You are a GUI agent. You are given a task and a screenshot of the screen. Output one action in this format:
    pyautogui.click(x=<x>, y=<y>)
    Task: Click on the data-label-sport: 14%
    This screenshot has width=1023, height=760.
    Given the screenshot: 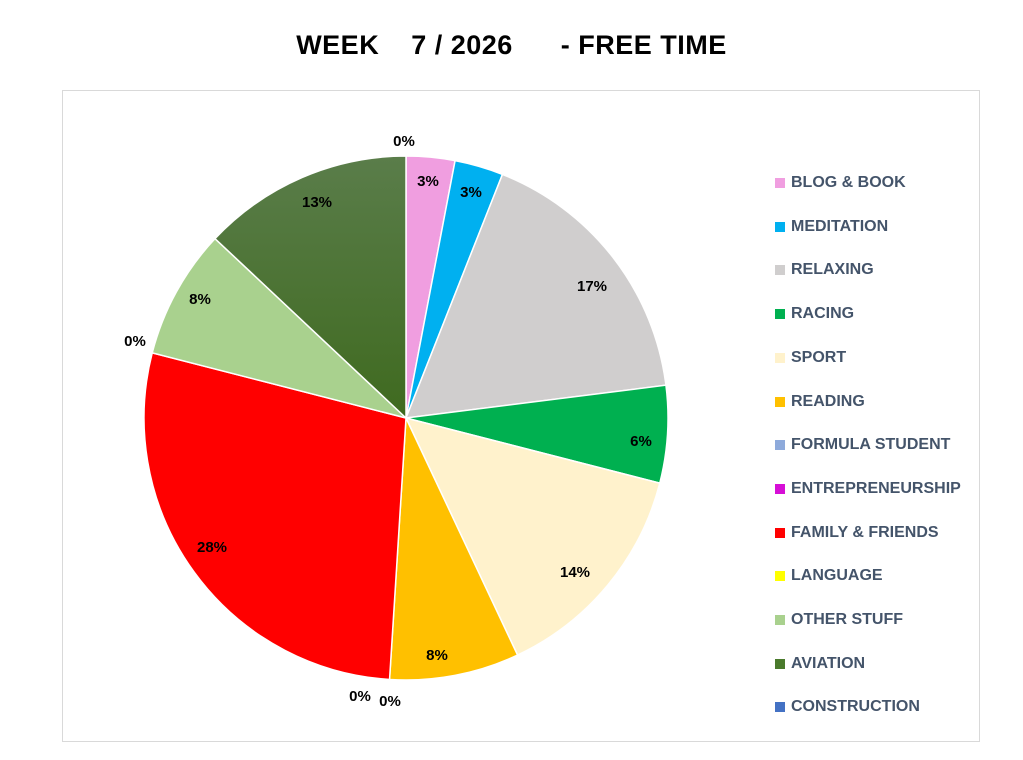 What is the action you would take?
    pyautogui.click(x=575, y=572)
    